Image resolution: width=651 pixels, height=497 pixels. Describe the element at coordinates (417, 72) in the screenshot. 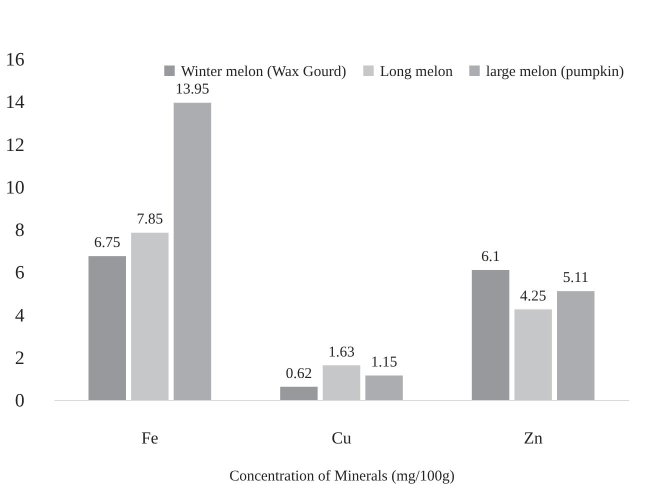

I see `legend-label: Long melon` at that location.